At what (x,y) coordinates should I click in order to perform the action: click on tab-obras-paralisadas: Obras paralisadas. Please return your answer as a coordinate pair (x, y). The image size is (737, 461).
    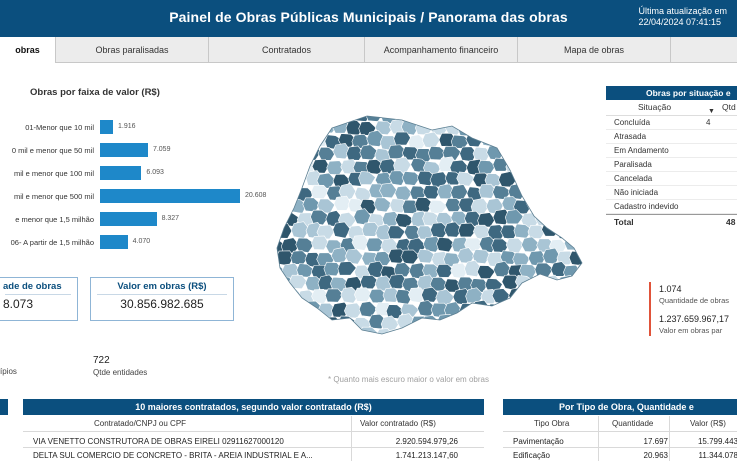
    Looking at the image, I should click on (132, 50).